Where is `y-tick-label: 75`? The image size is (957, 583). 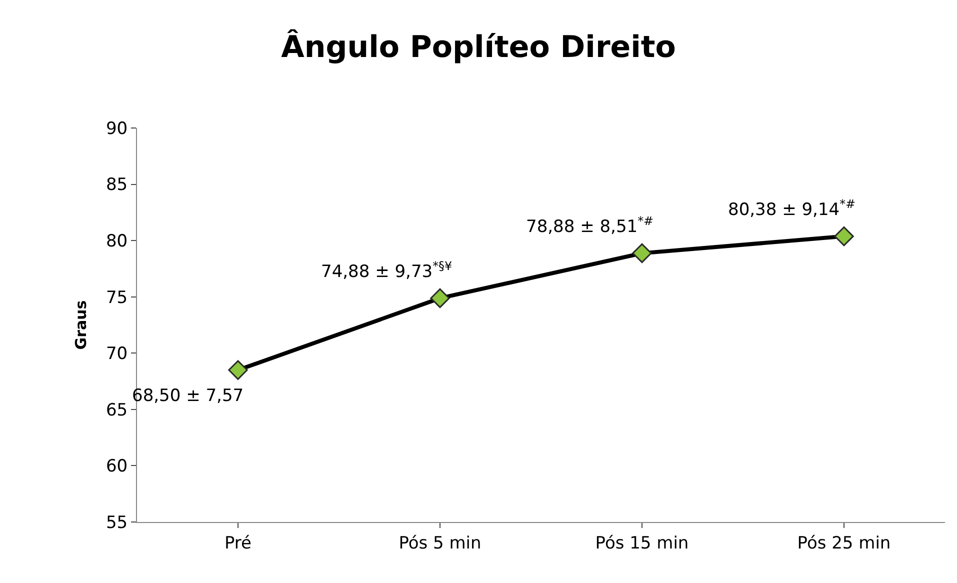 y-tick-label: 75 is located at coordinates (117, 298).